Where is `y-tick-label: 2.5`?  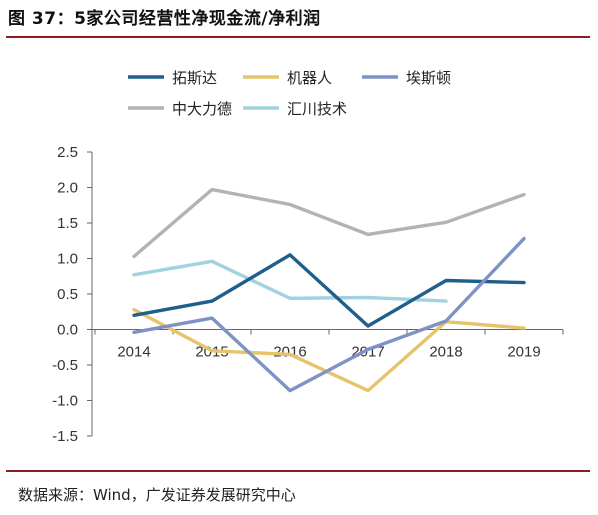 y-tick-label: 2.5 is located at coordinates (67, 152).